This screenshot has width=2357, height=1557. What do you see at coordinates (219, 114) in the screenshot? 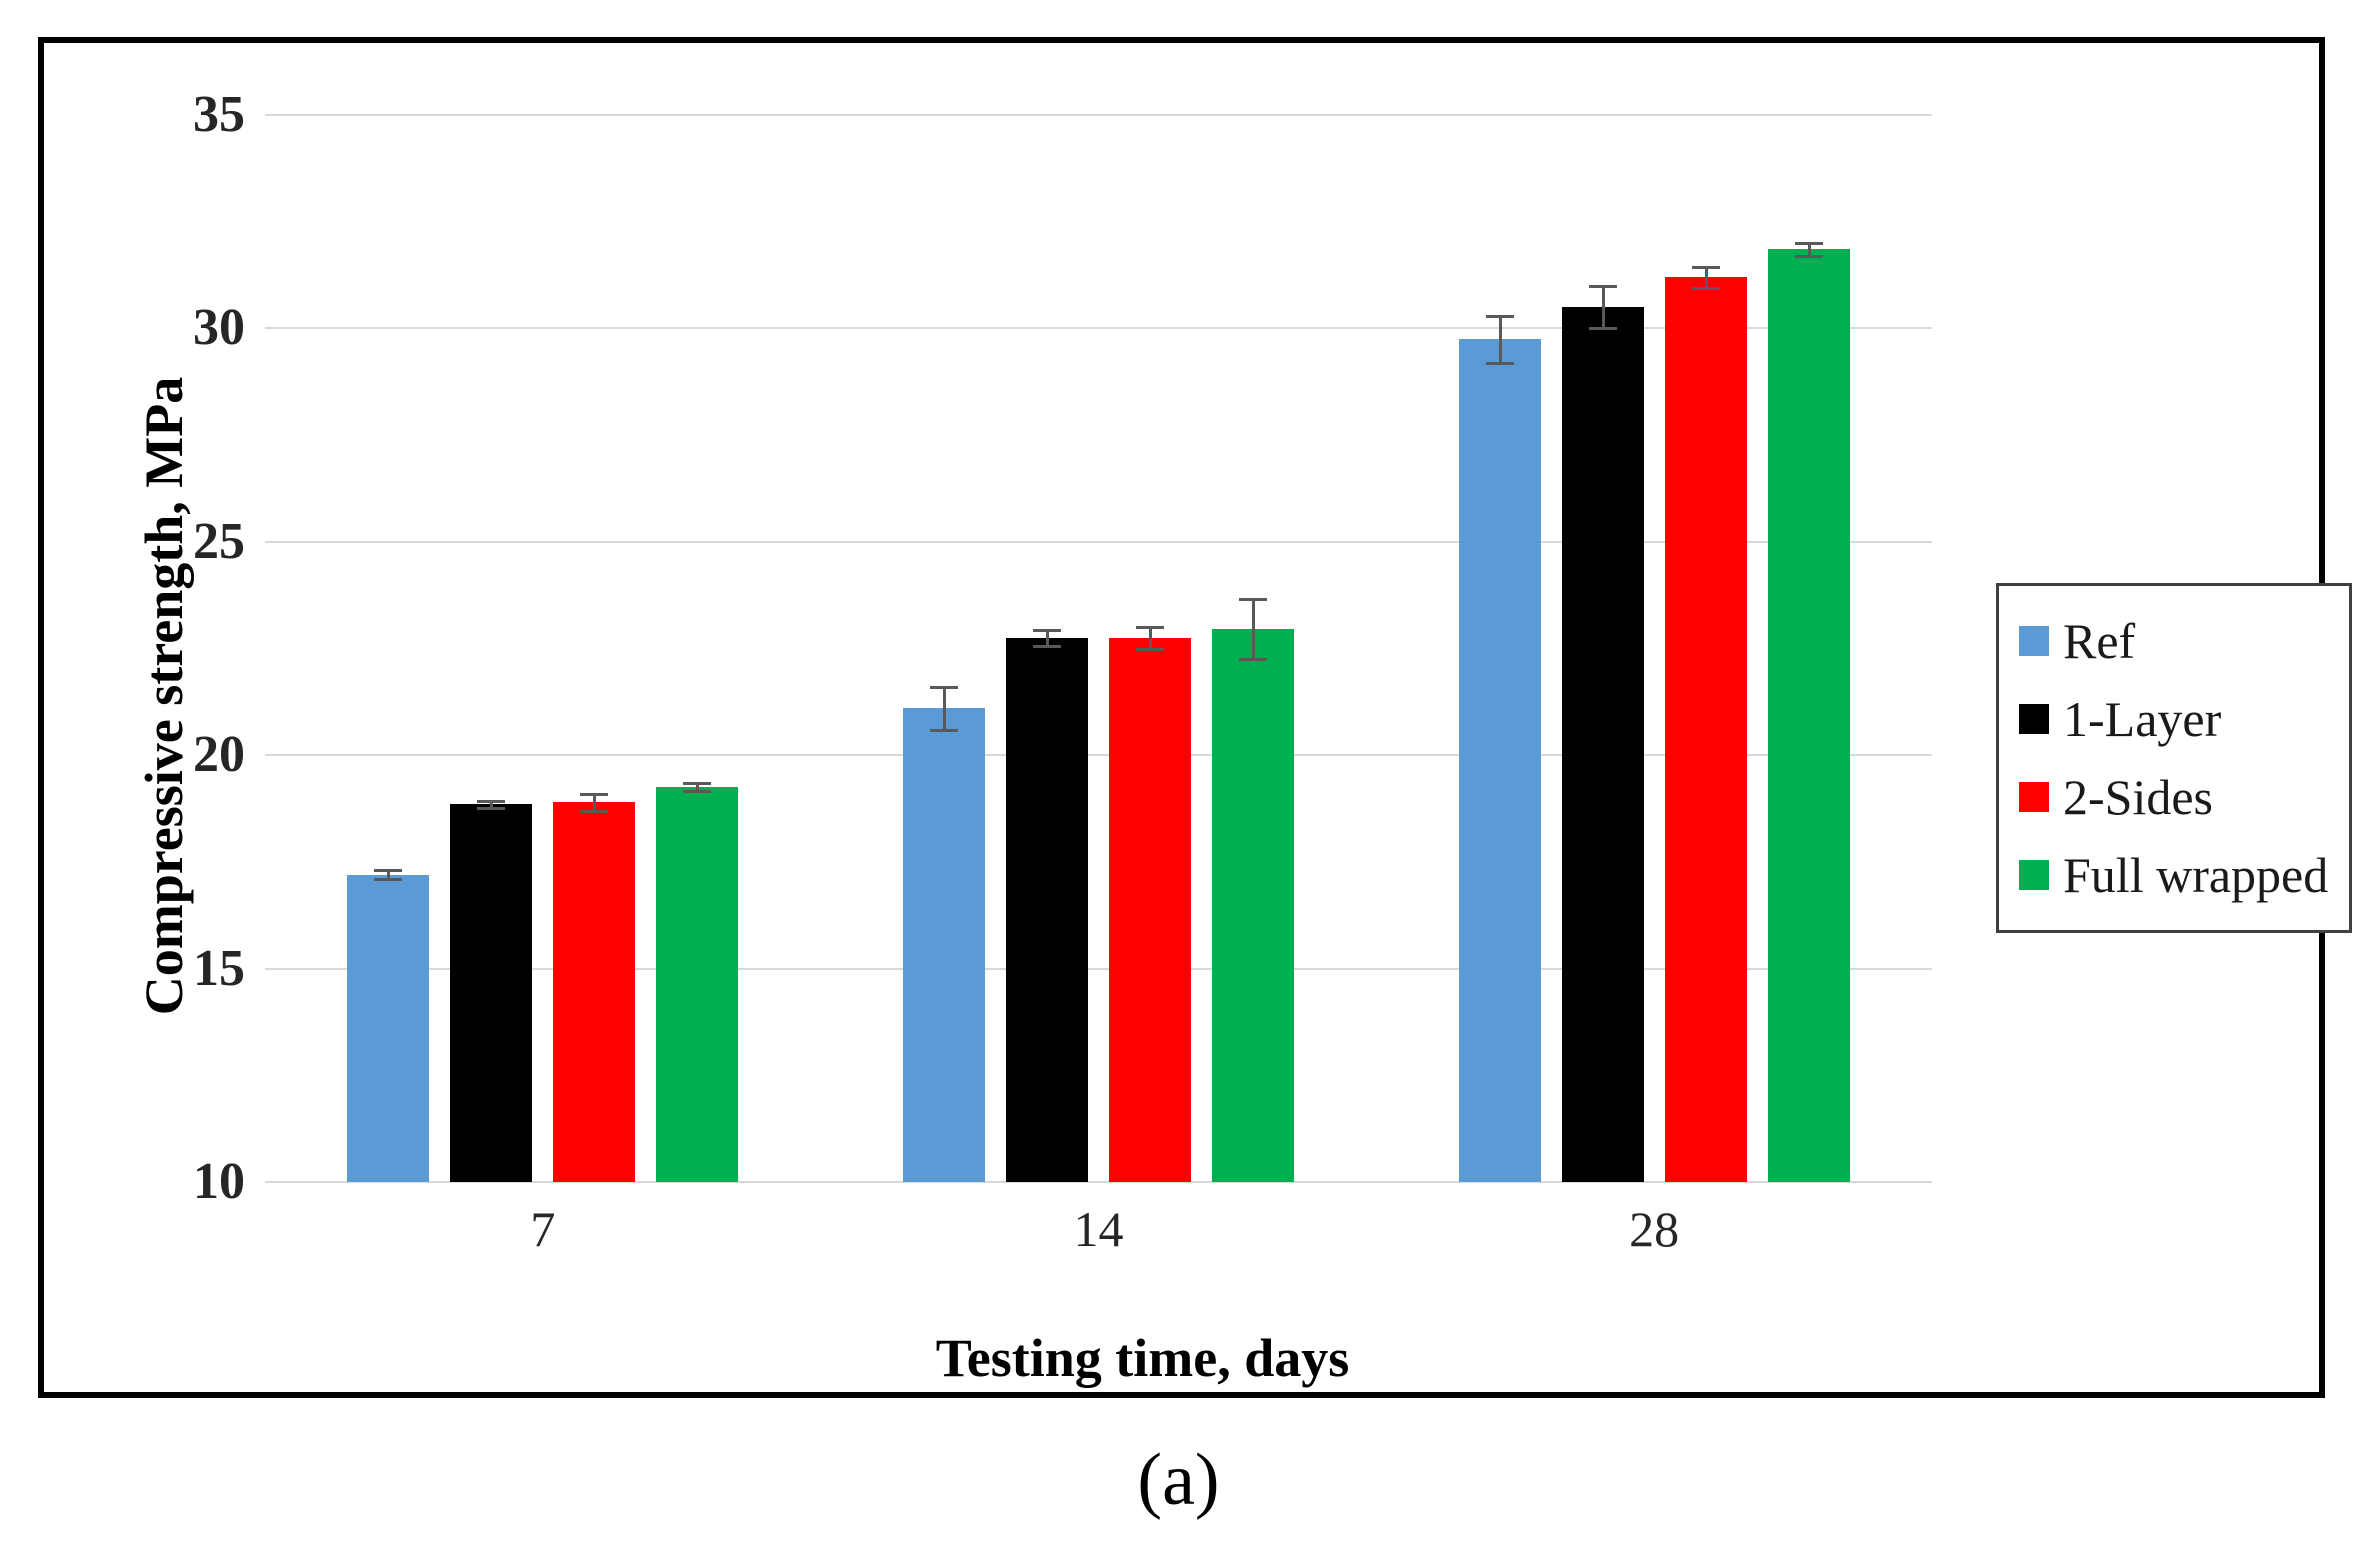
I see `y-tick-label: 35` at bounding box center [219, 114].